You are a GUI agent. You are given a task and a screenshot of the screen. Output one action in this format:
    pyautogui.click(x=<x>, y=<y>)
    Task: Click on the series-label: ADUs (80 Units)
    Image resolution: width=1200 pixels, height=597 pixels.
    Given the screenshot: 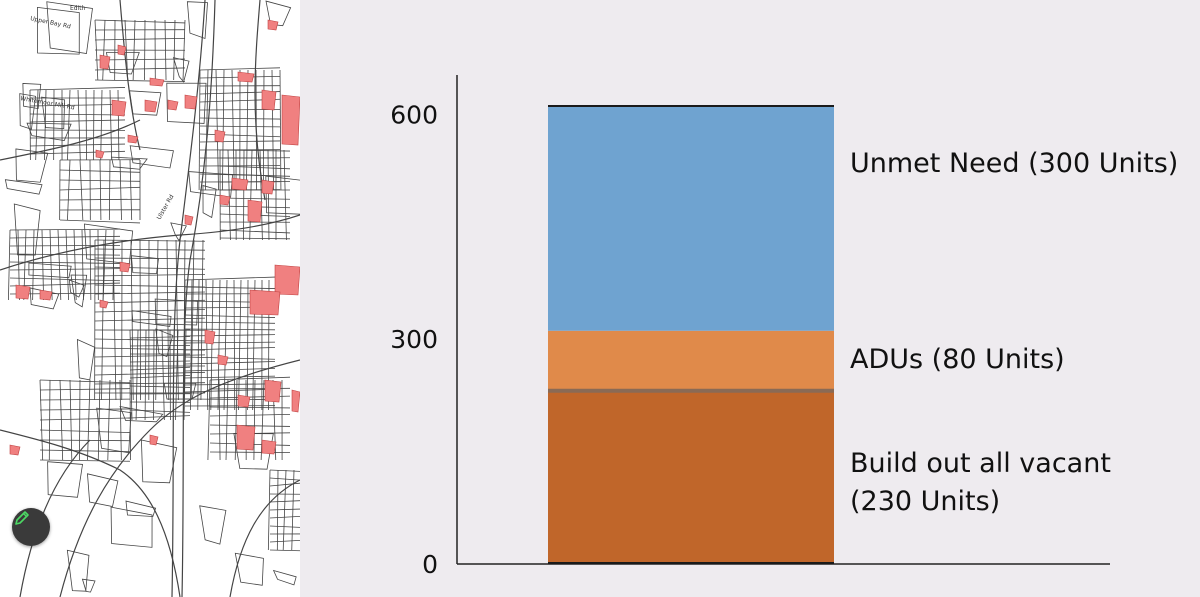 What is the action you would take?
    pyautogui.click(x=957, y=359)
    